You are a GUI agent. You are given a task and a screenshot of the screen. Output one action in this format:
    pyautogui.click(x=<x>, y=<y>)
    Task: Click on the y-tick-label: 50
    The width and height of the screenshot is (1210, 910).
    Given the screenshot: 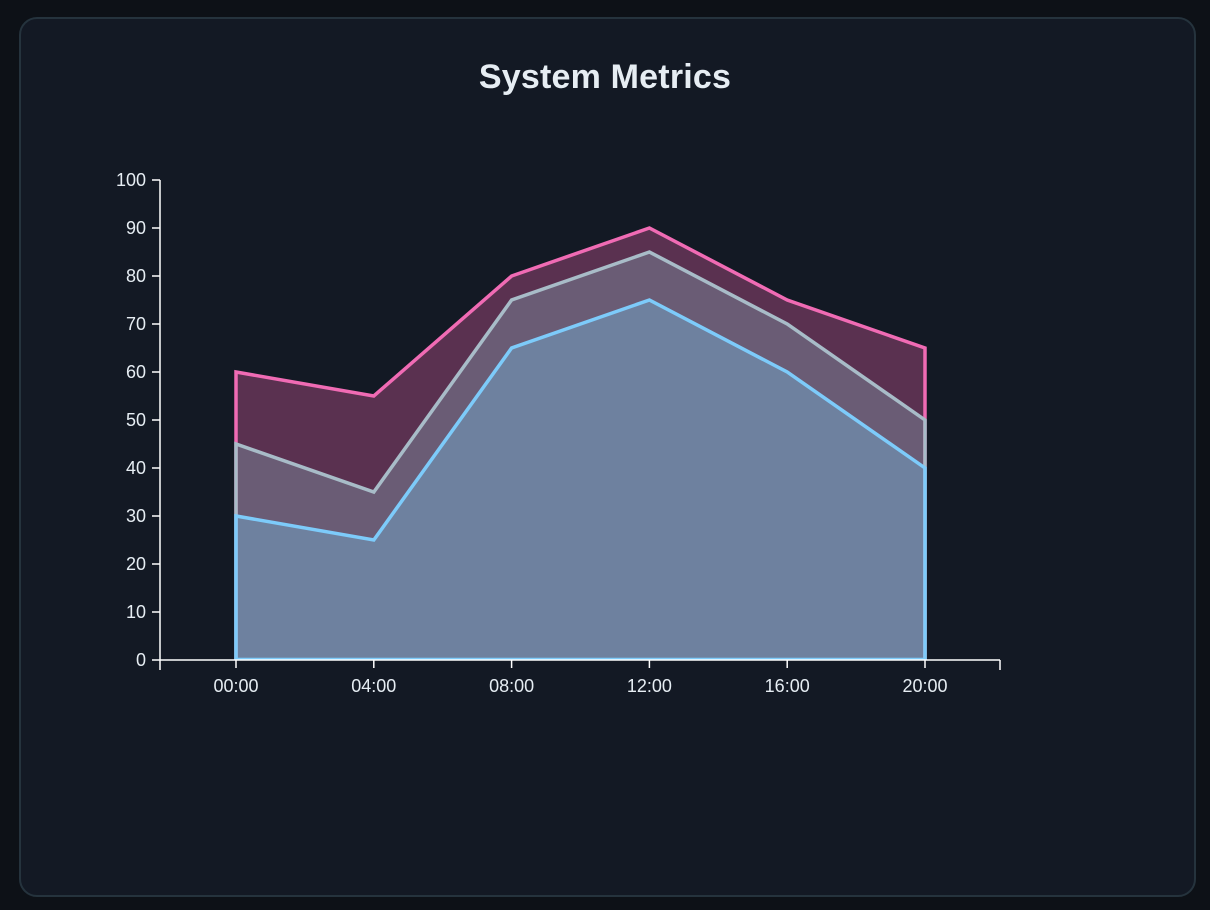 What is the action you would take?
    pyautogui.click(x=136, y=420)
    